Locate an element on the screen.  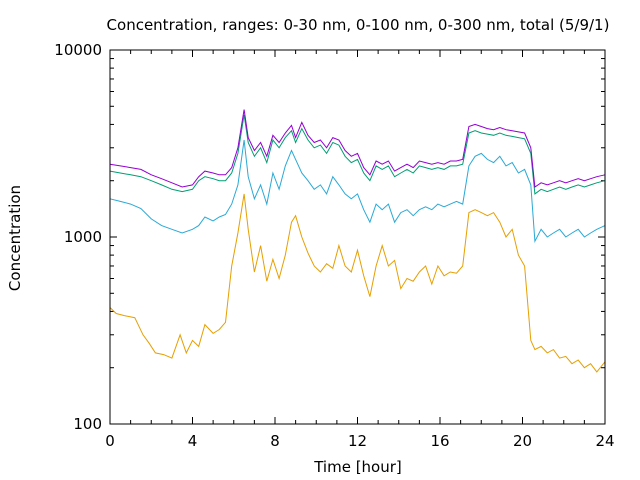
x-tick-label: 20 is located at coordinates (522, 441).